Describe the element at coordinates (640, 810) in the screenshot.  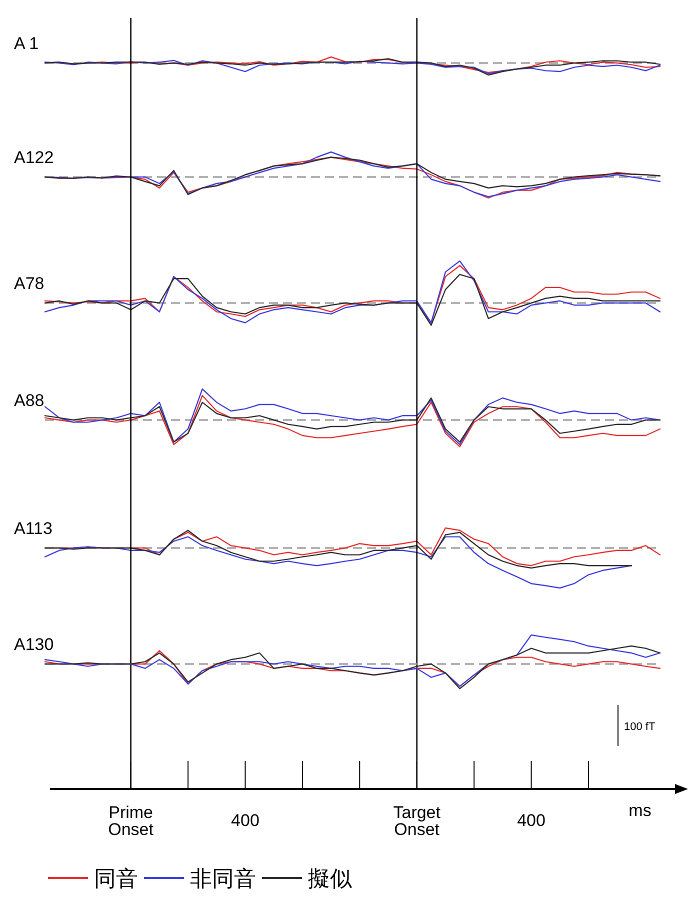
I see `x-axis-title: ms` at that location.